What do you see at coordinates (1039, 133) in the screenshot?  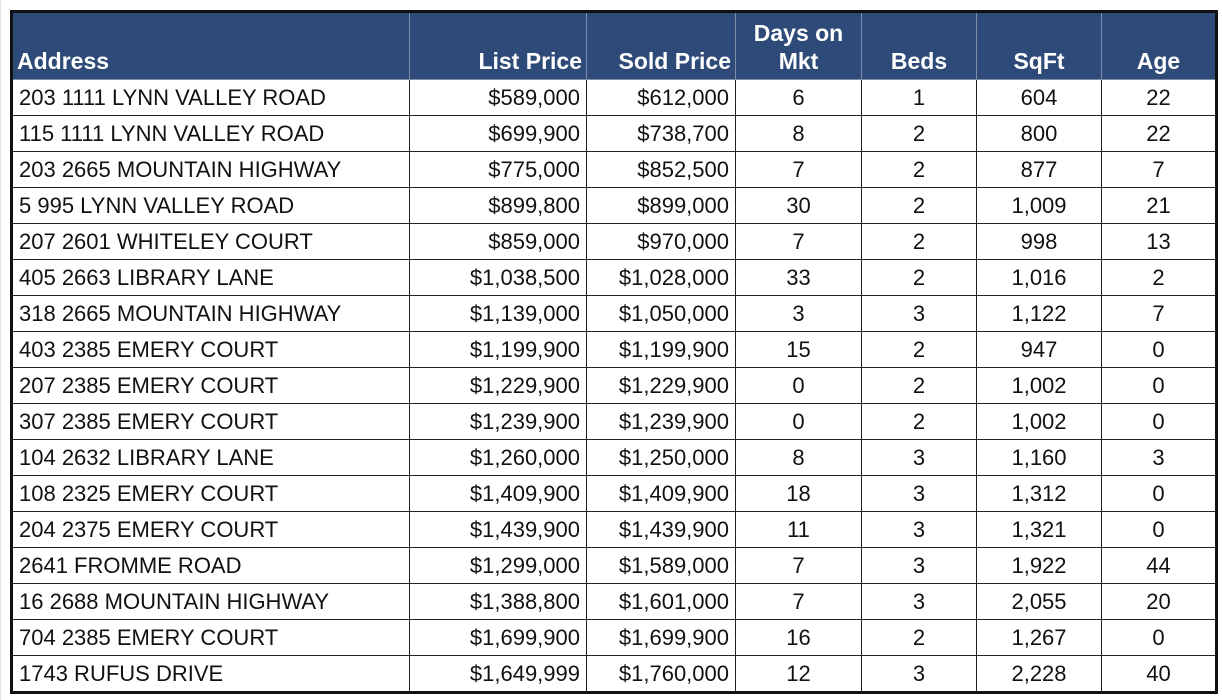 I see `sqft-cell: 800` at bounding box center [1039, 133].